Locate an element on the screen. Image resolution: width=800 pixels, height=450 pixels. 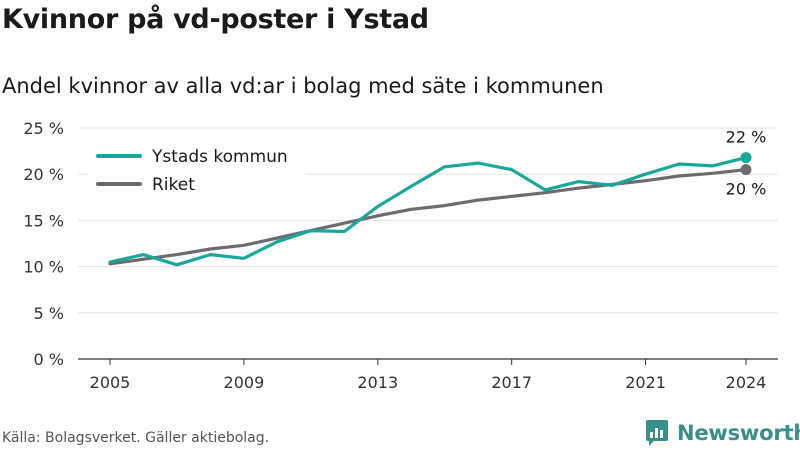
end-point-ystads-kommun is located at coordinates (746, 158).